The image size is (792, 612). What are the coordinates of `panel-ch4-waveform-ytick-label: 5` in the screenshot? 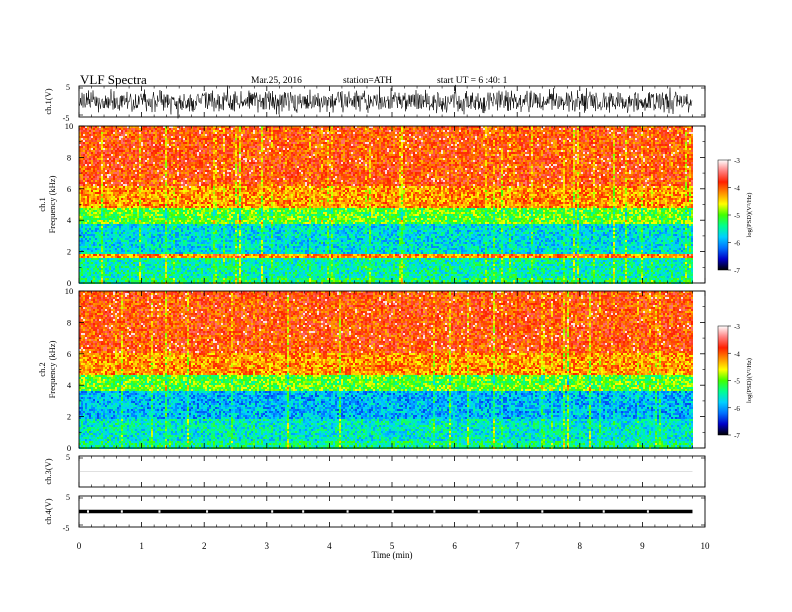 It's located at (68, 497).